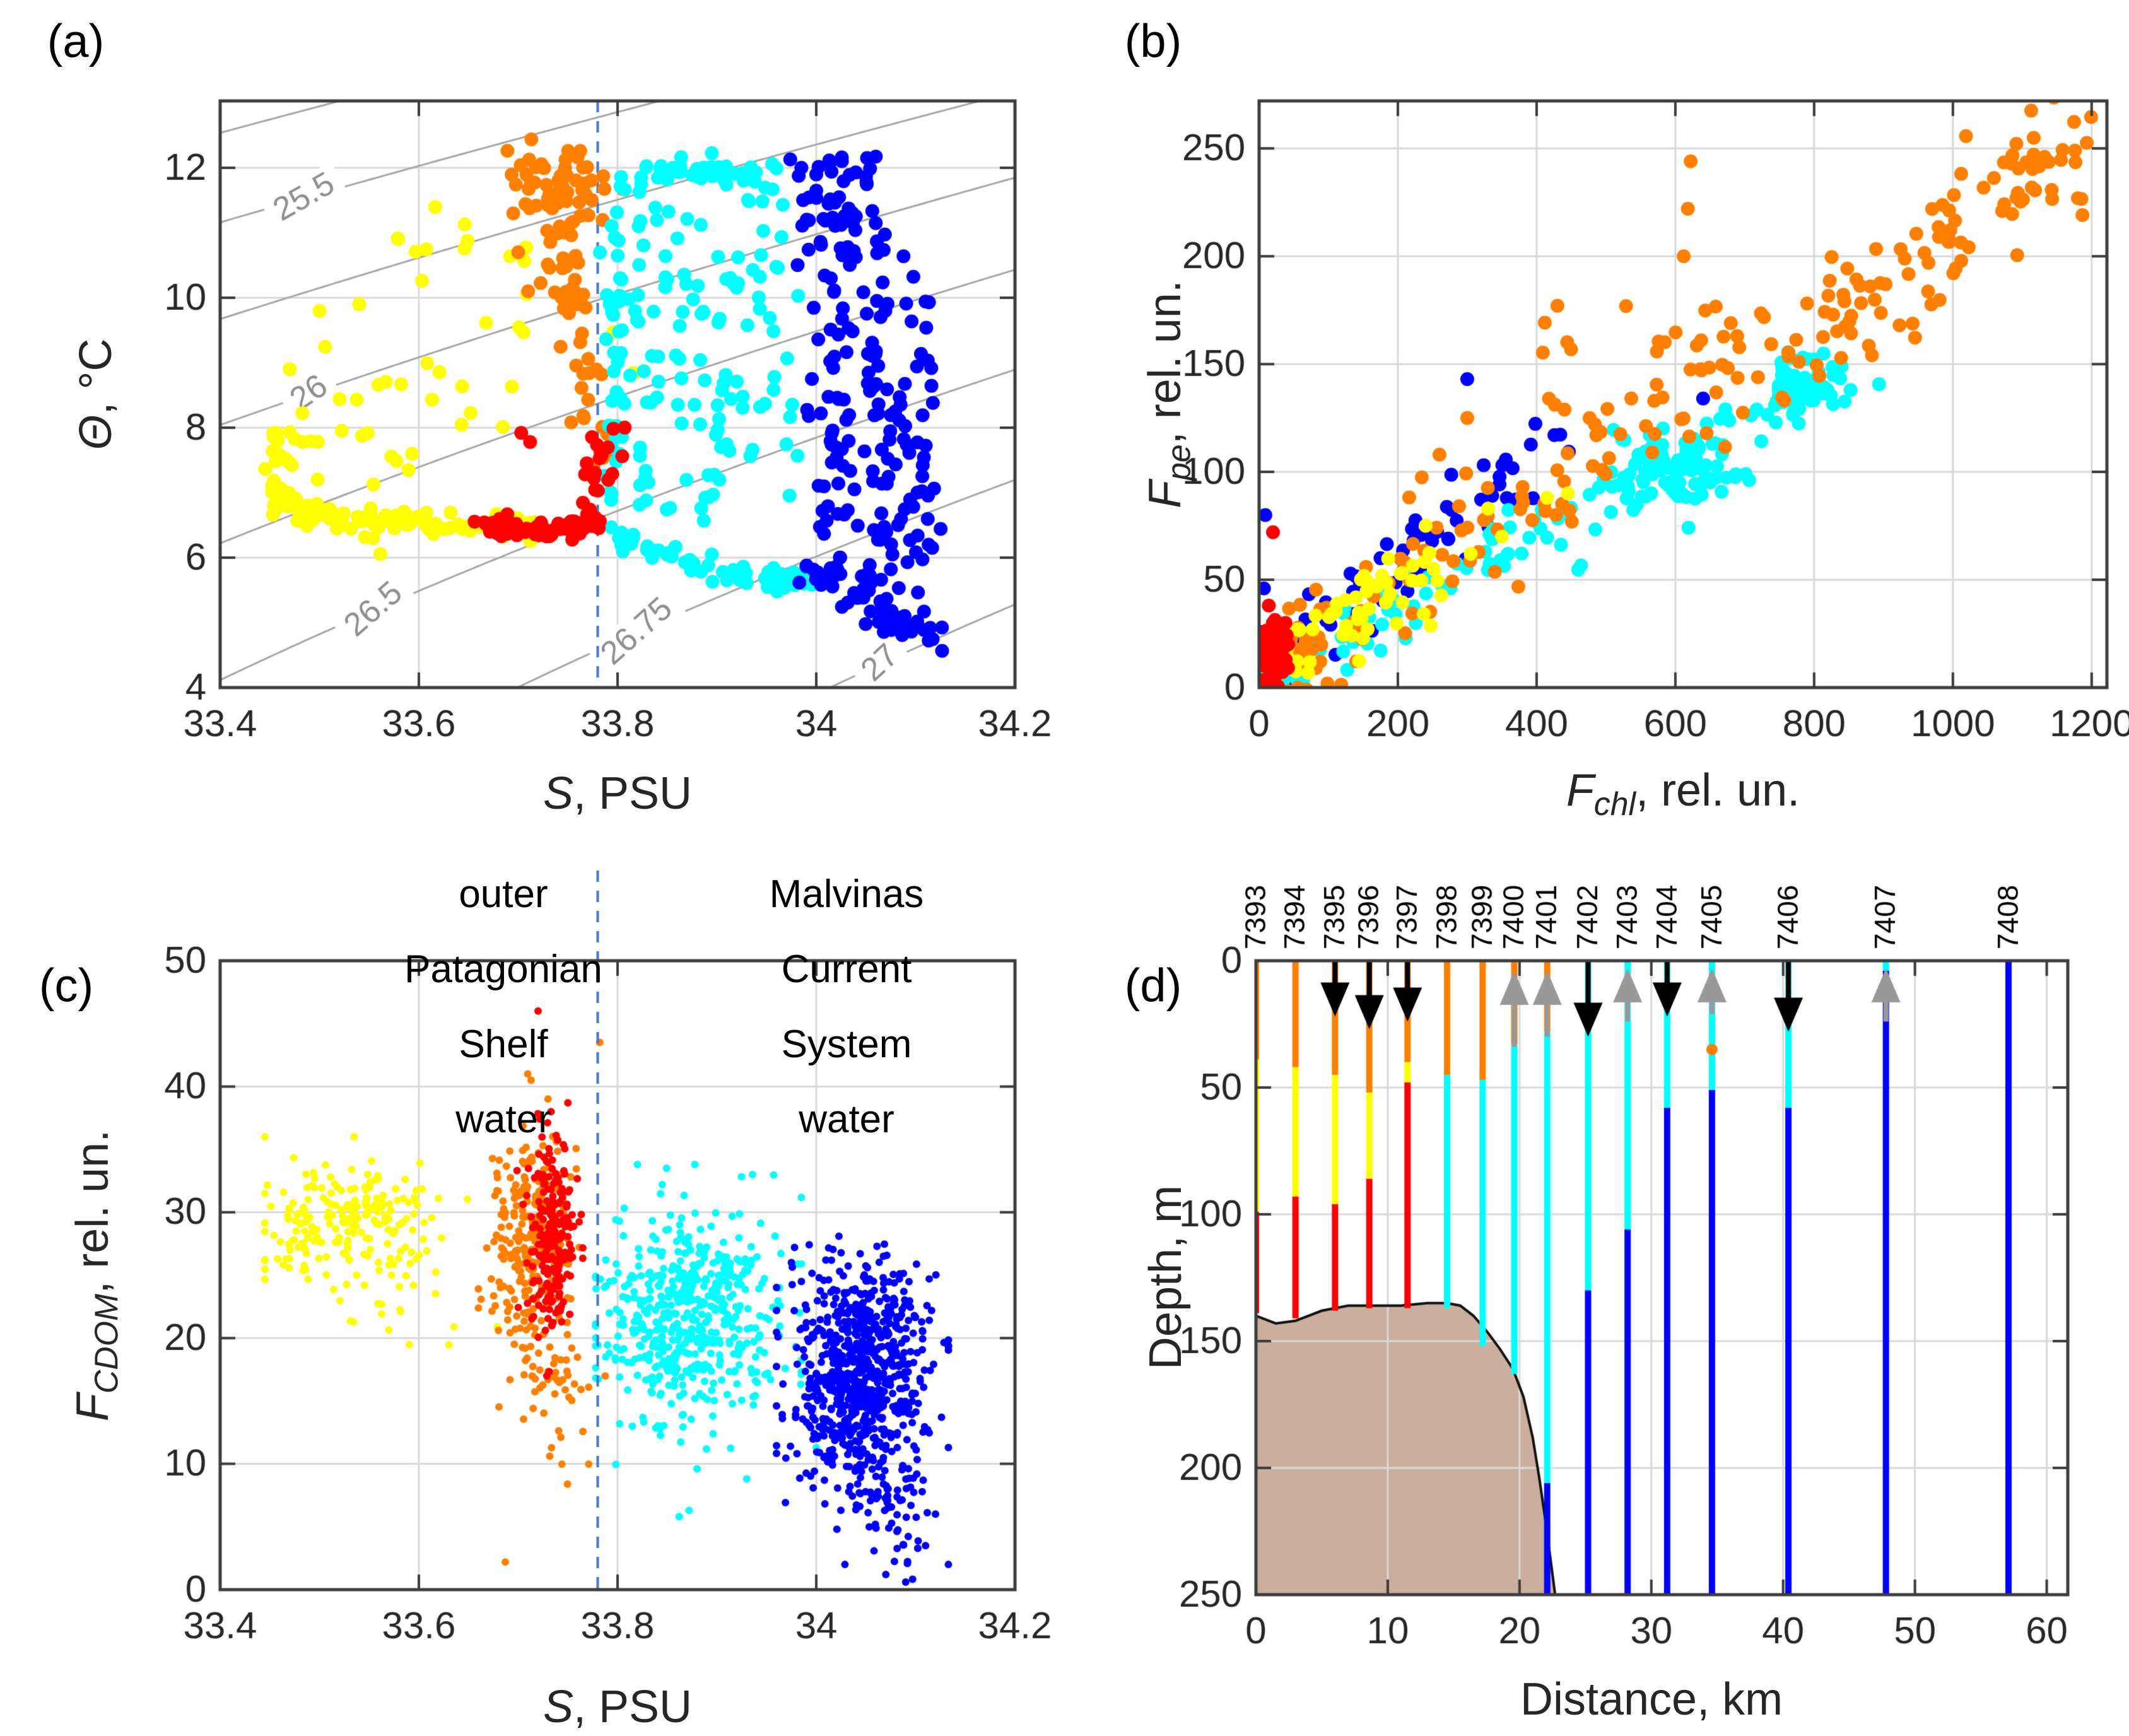  What do you see at coordinates (846, 969) in the screenshot?
I see `region-label-line: Current` at bounding box center [846, 969].